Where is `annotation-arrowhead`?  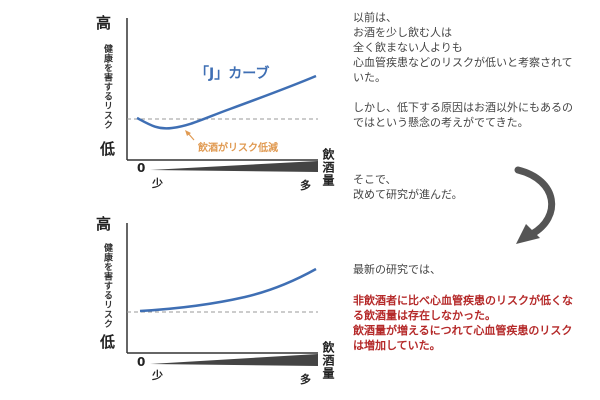 annotation-arrowhead is located at coordinates (188, 133).